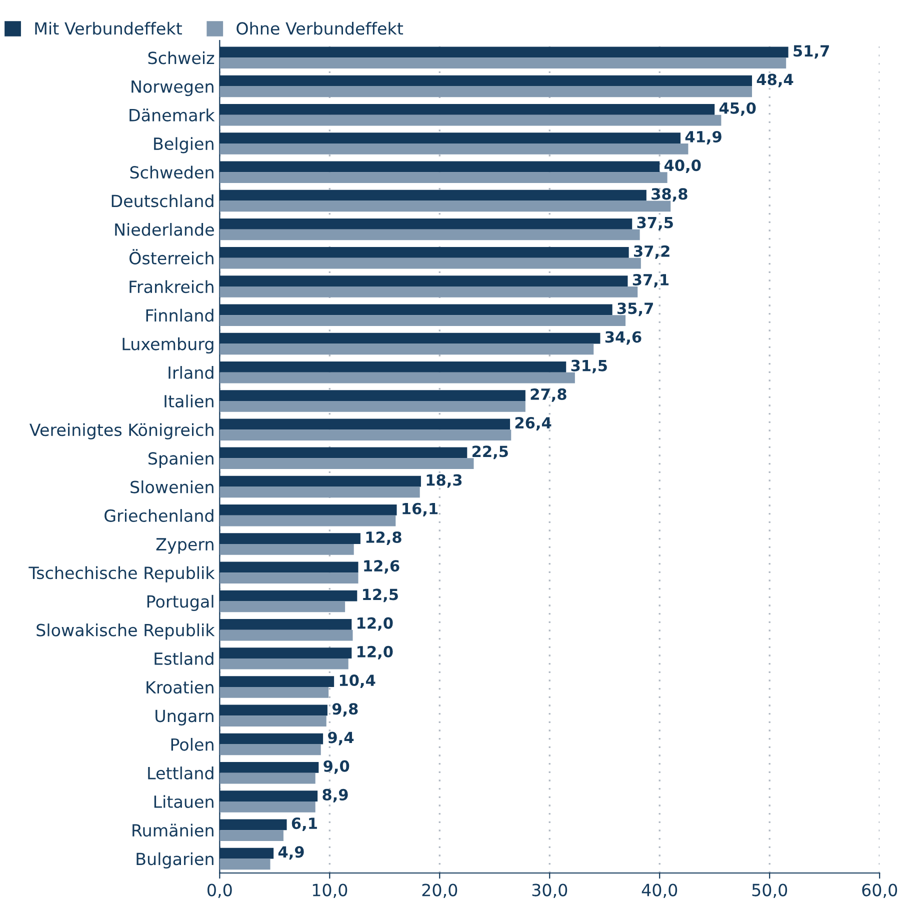  I want to click on y-tick-label: Niederlande, so click(164, 229).